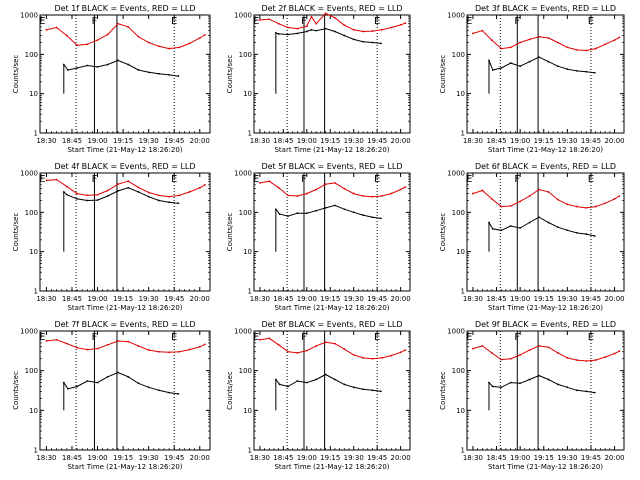 This screenshot has height=480, width=640. What do you see at coordinates (545, 8) in the screenshot?
I see `panel-title: Det 3f BLACK = Events, RED = LLD` at bounding box center [545, 8].